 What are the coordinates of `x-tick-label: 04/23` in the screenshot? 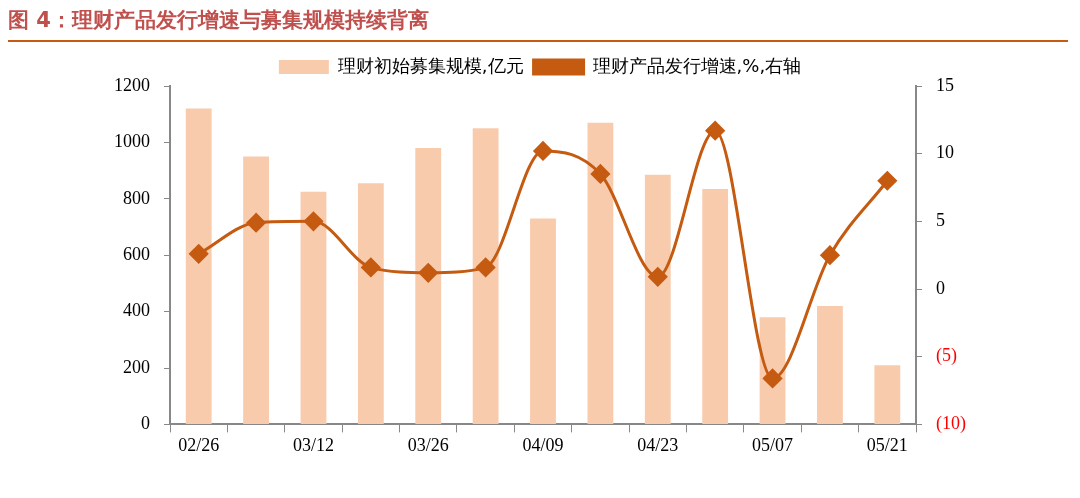 It's located at (658, 444).